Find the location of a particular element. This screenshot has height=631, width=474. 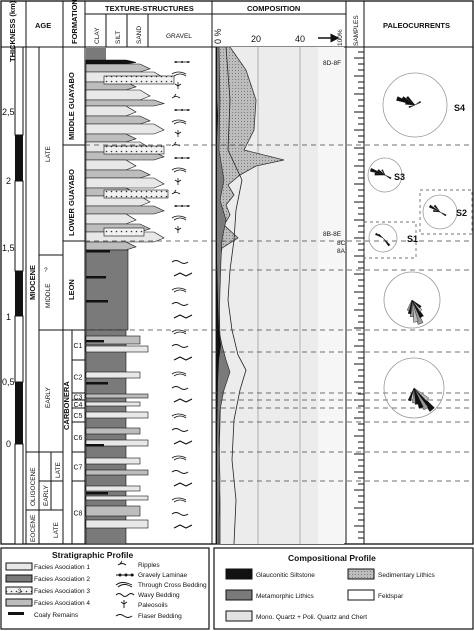

rose-s1-petal is located at coordinates (381, 236).